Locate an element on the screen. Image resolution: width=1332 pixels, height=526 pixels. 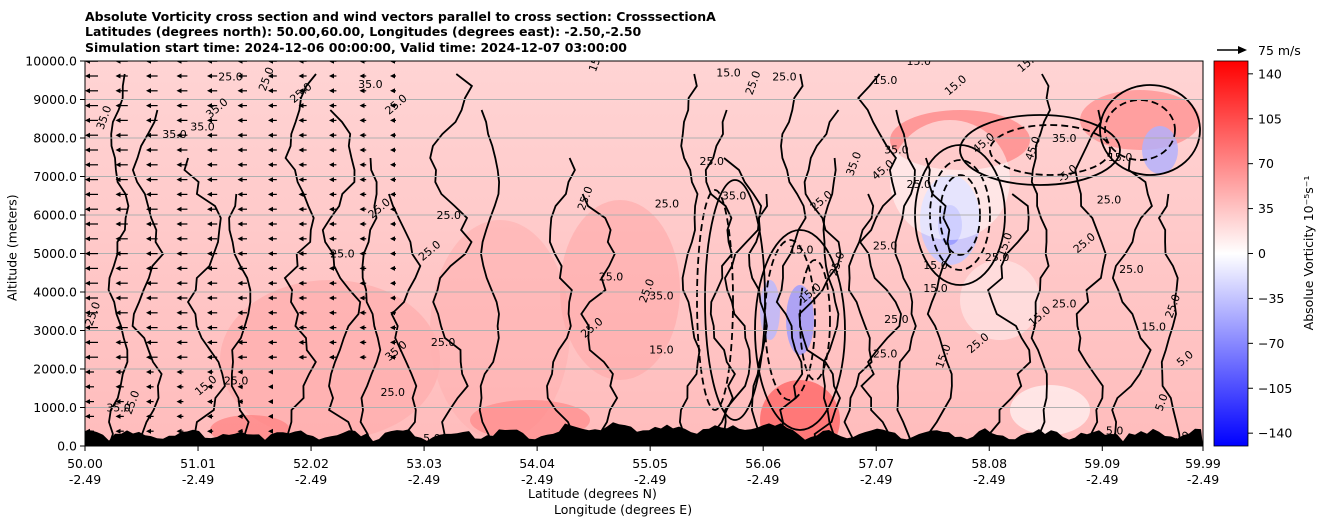
x-tick-label-lat: 56.06 is located at coordinates (763, 463).